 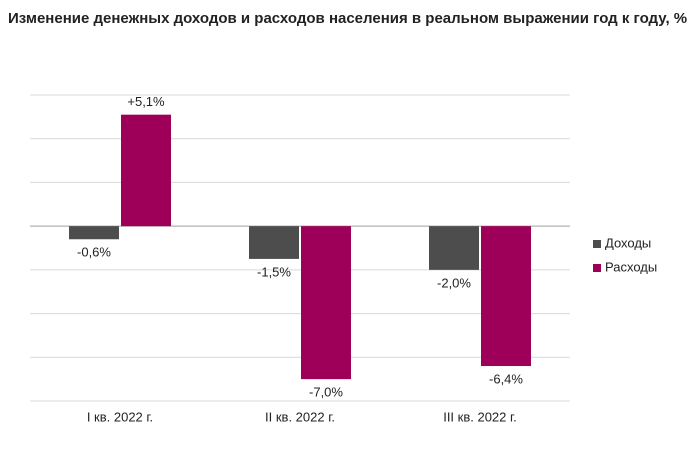 I want to click on x-tick-label: I кв. 2022 г., so click(x=120, y=416).